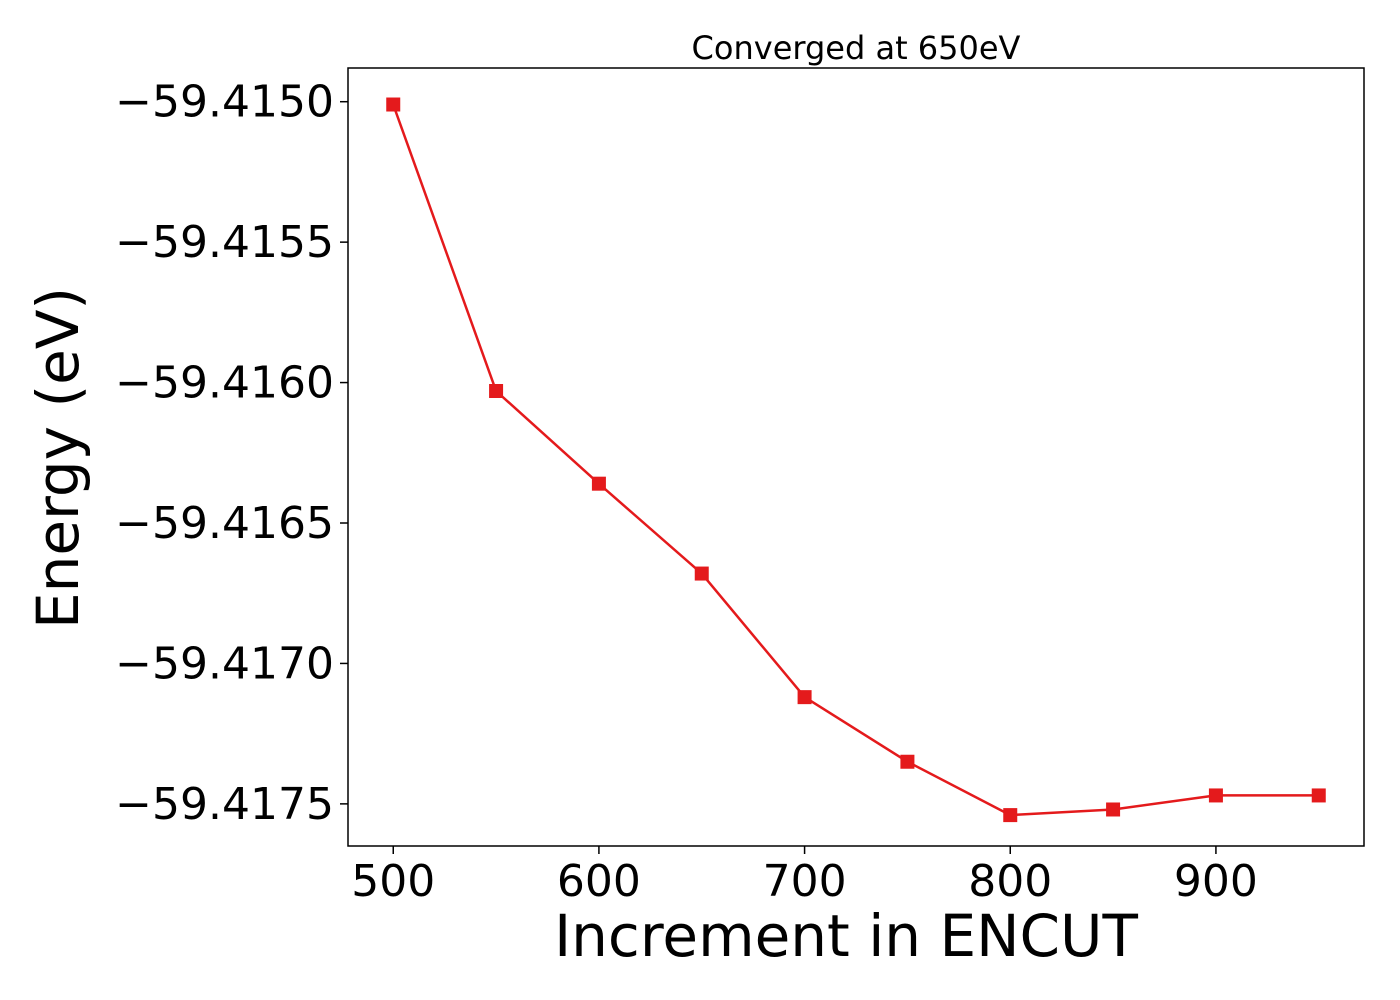  Describe the element at coordinates (224, 242) in the screenshot. I see `y-tick-label: −59.4155` at that location.